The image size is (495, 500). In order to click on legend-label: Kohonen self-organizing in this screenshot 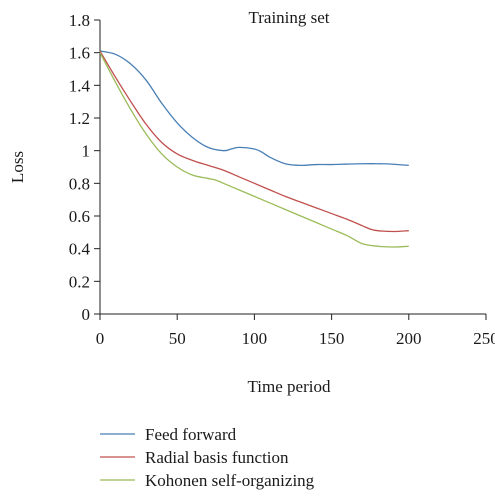, I will do `click(230, 480)`.